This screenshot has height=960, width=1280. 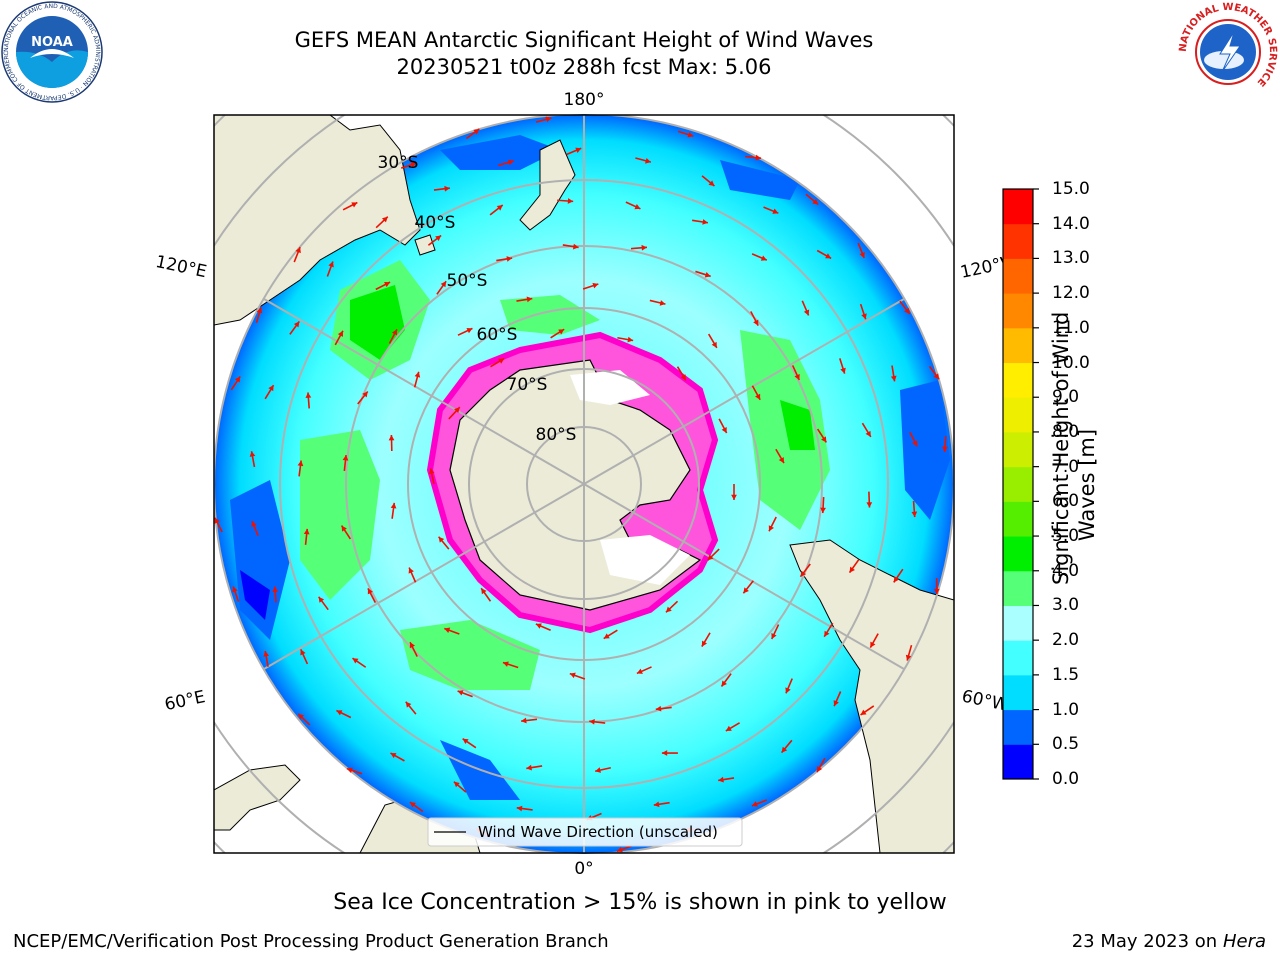 I want to click on nws-logo: NATIONAL WEATHER SERVICE, so click(x=1228, y=52).